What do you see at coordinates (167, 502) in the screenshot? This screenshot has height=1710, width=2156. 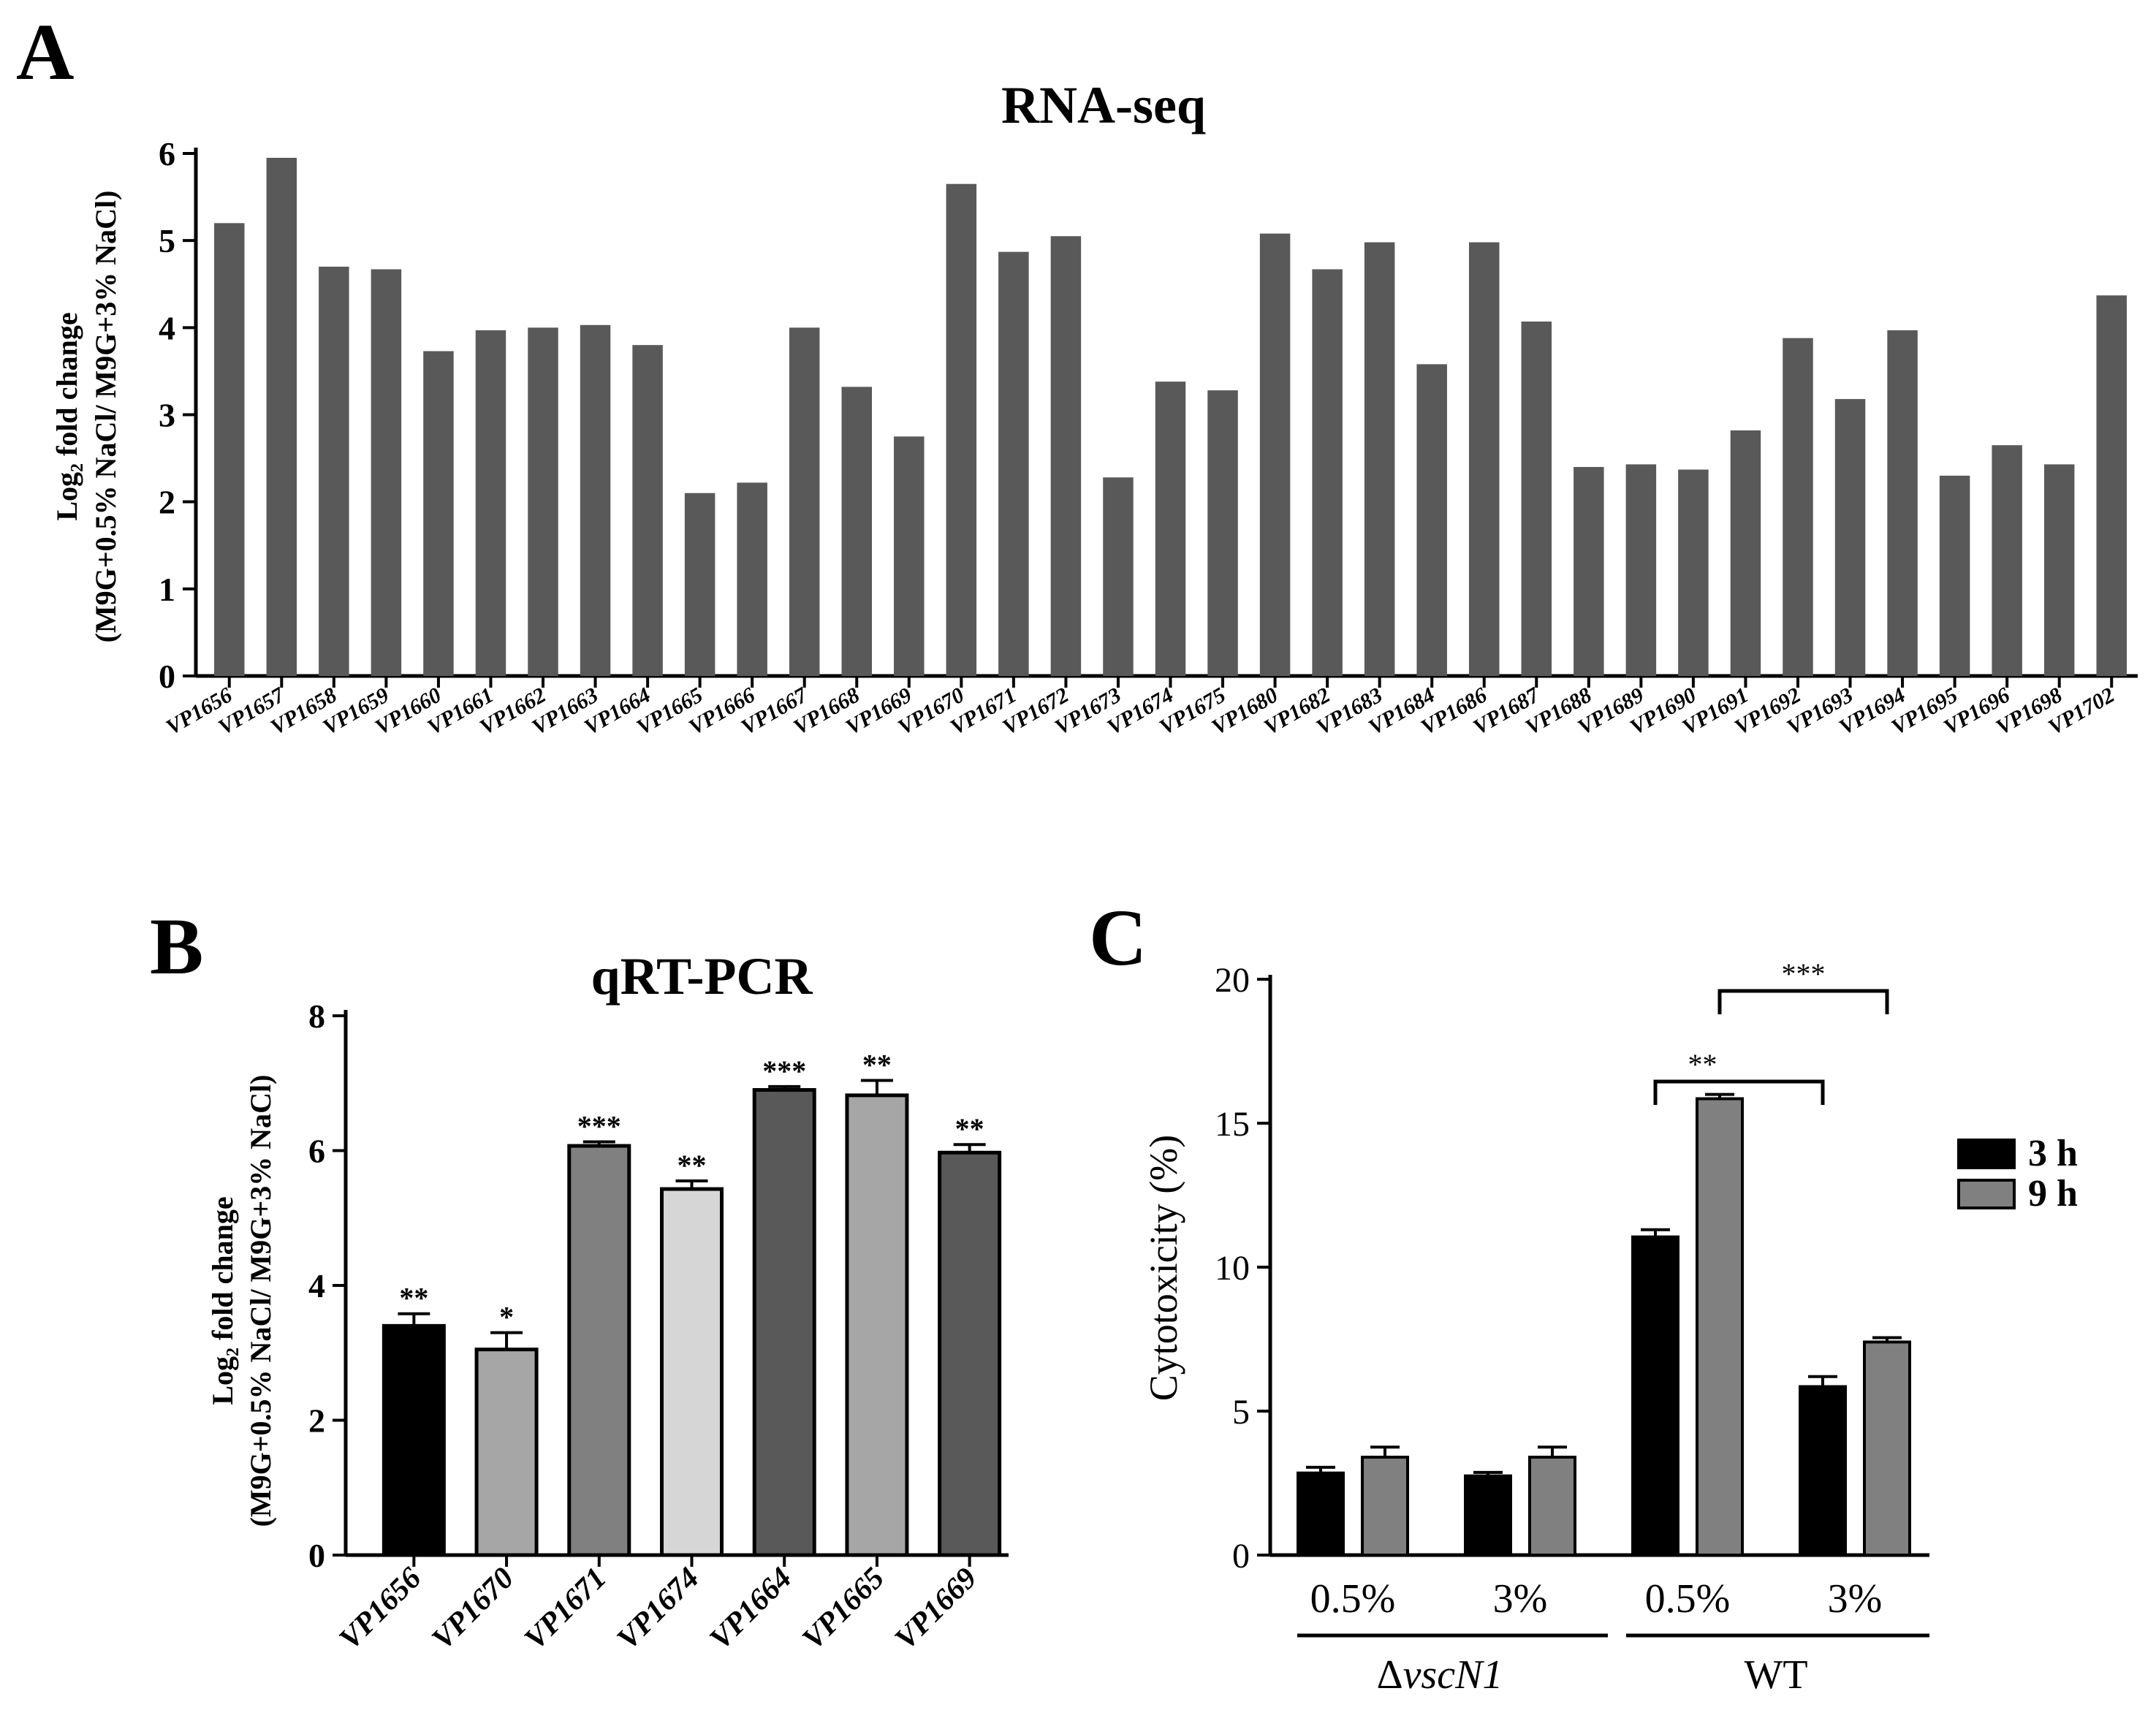 I see `chart-a-y-tick-label: 2` at bounding box center [167, 502].